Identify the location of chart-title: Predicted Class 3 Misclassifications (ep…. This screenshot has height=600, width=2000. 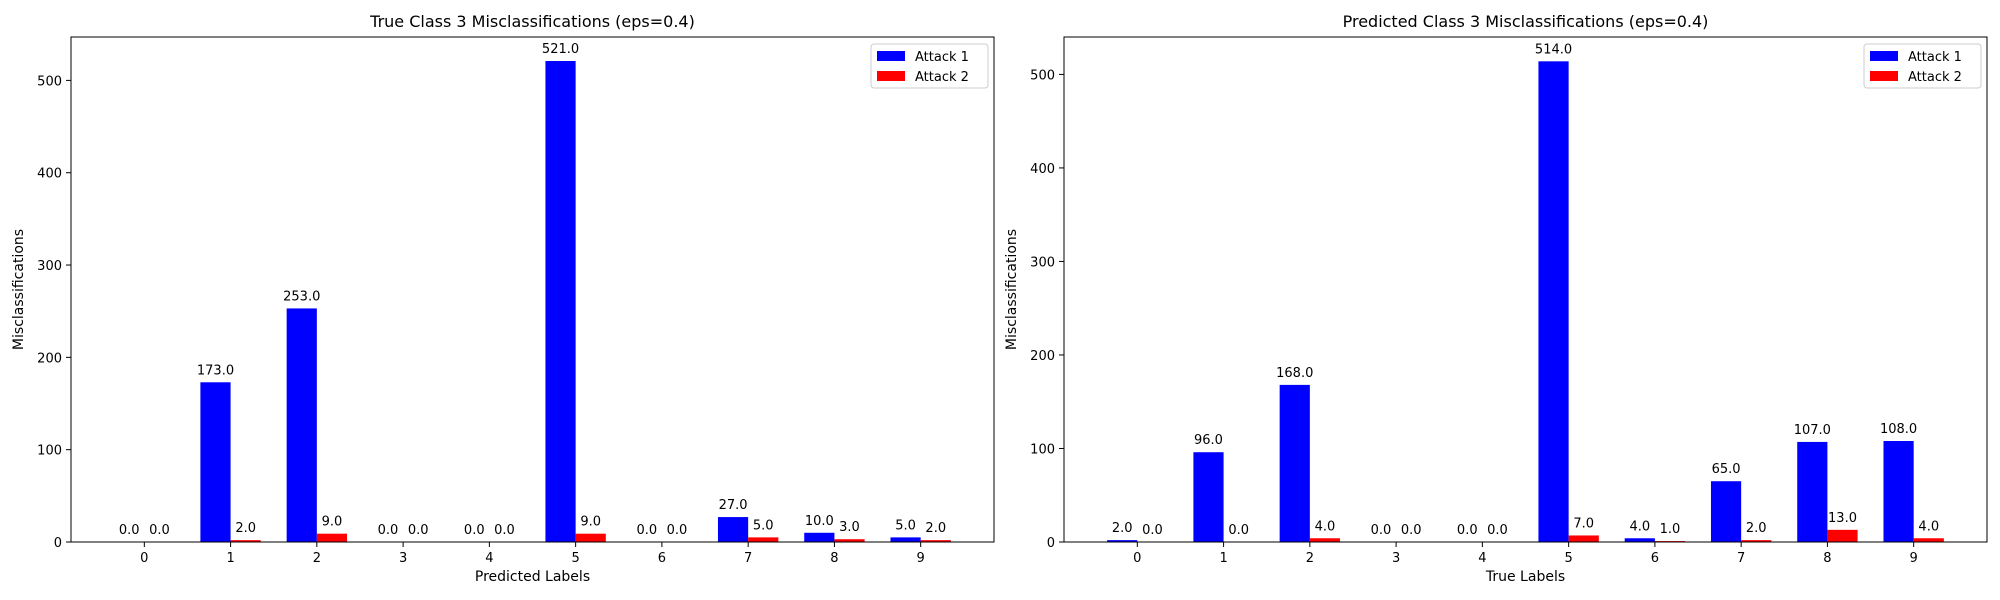
(1526, 21).